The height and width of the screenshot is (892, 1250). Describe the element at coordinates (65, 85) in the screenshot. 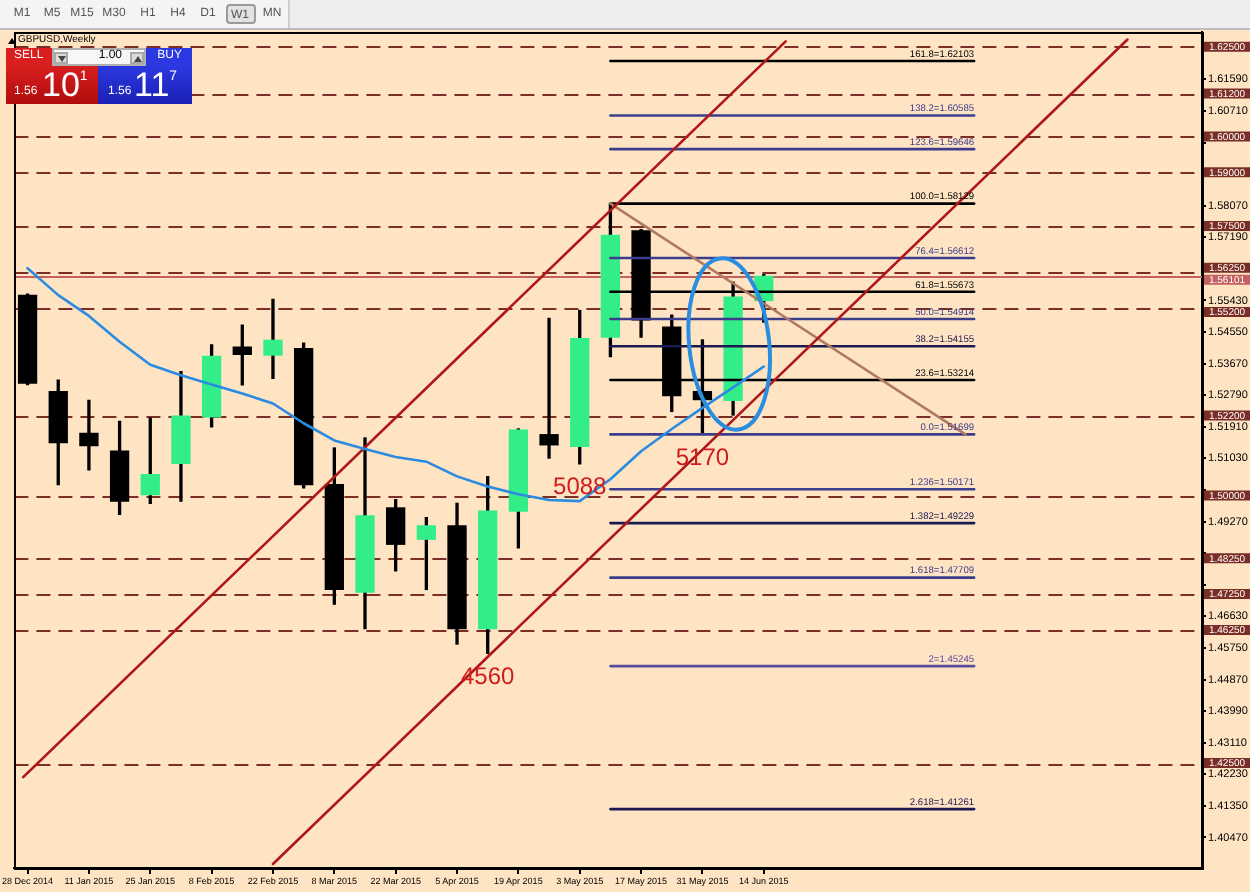

I see `annotation: 10$^{1}$` at that location.